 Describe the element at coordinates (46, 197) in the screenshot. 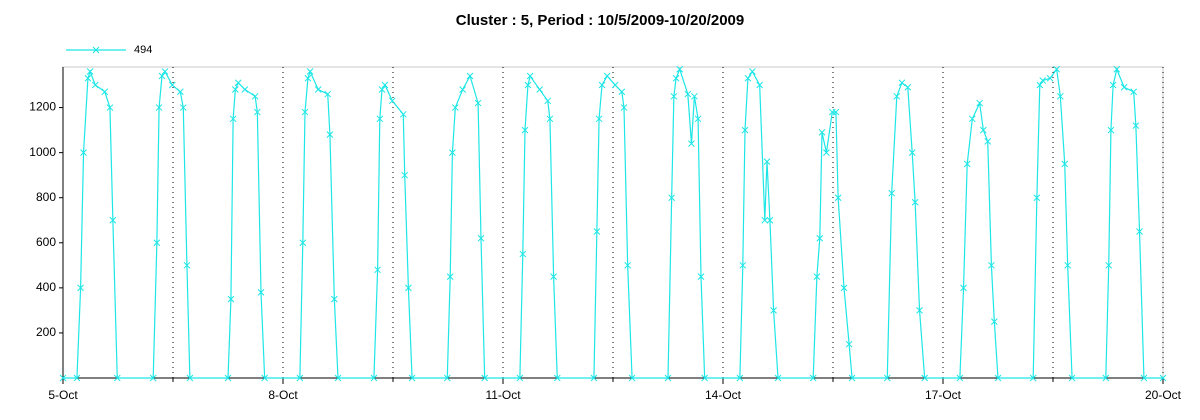

I see `y-tick-label: 800` at that location.